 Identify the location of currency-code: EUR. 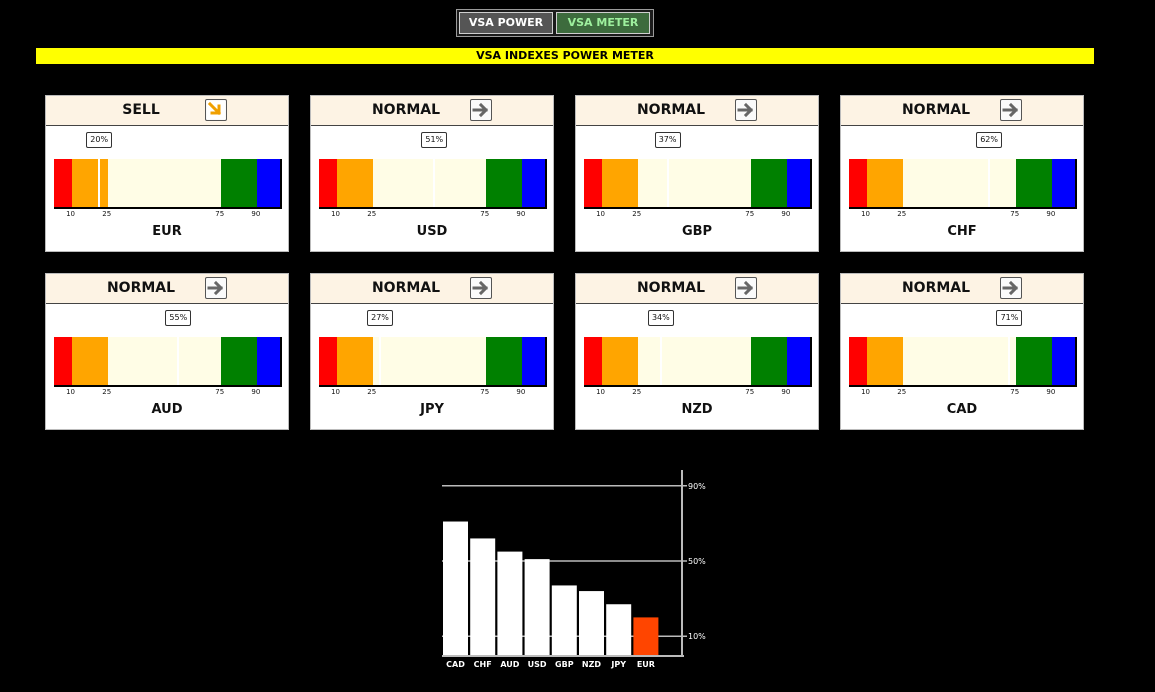
(167, 231).